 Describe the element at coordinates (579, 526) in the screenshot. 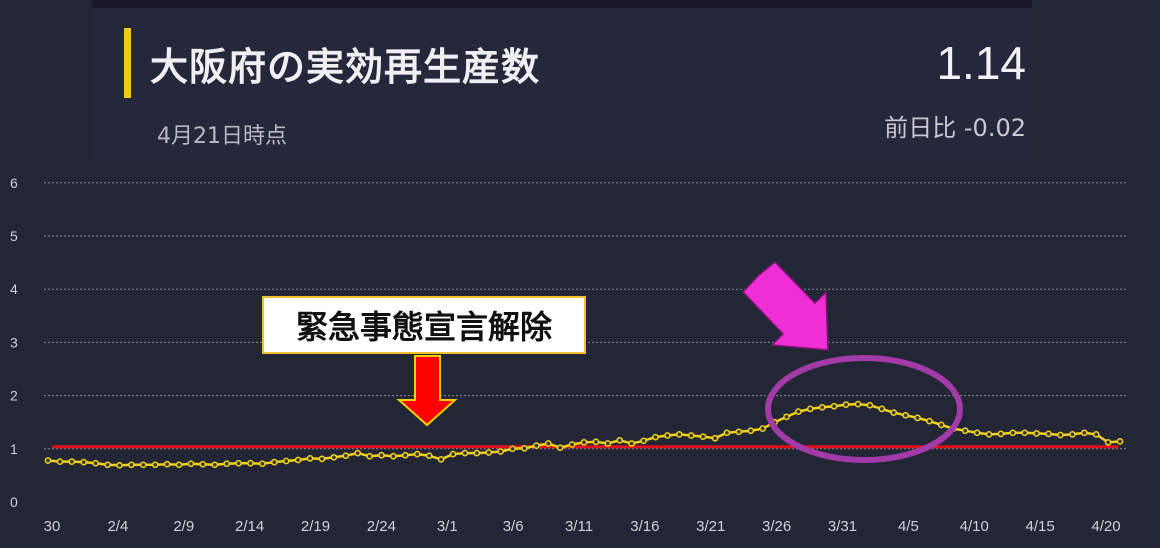

I see `x-tick-label: 3/11` at that location.